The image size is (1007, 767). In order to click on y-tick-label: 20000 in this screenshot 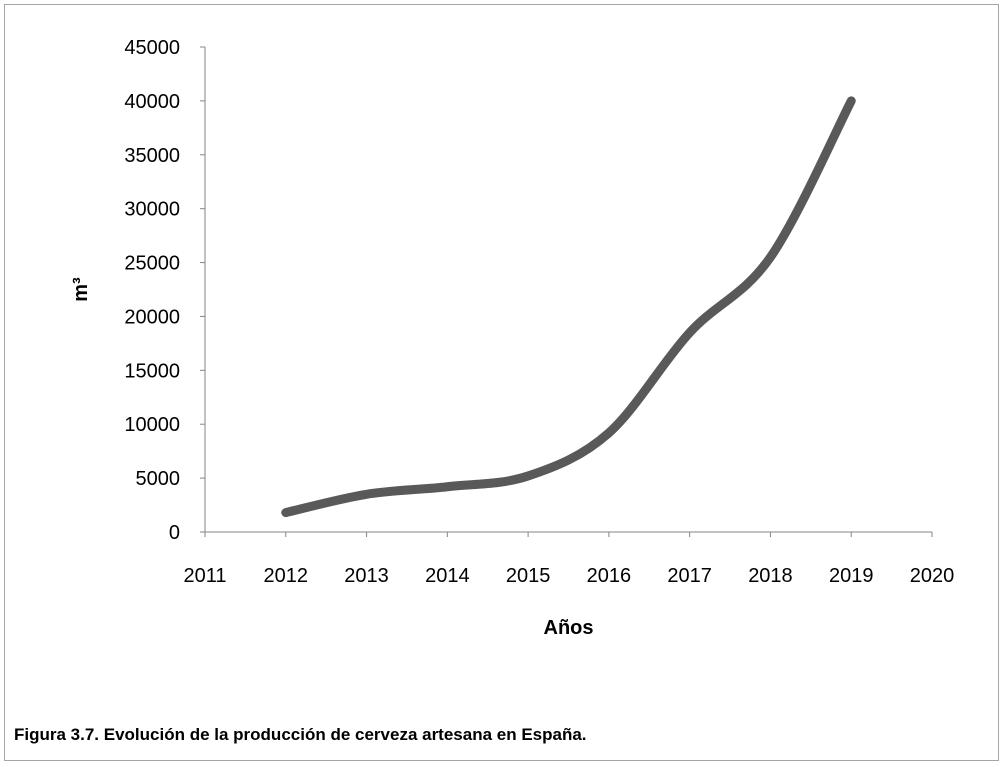, I will do `click(152, 317)`.